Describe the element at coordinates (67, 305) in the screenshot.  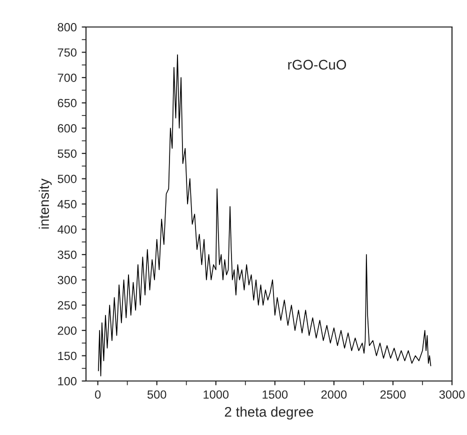
I see `y-tick-label: 250` at that location.